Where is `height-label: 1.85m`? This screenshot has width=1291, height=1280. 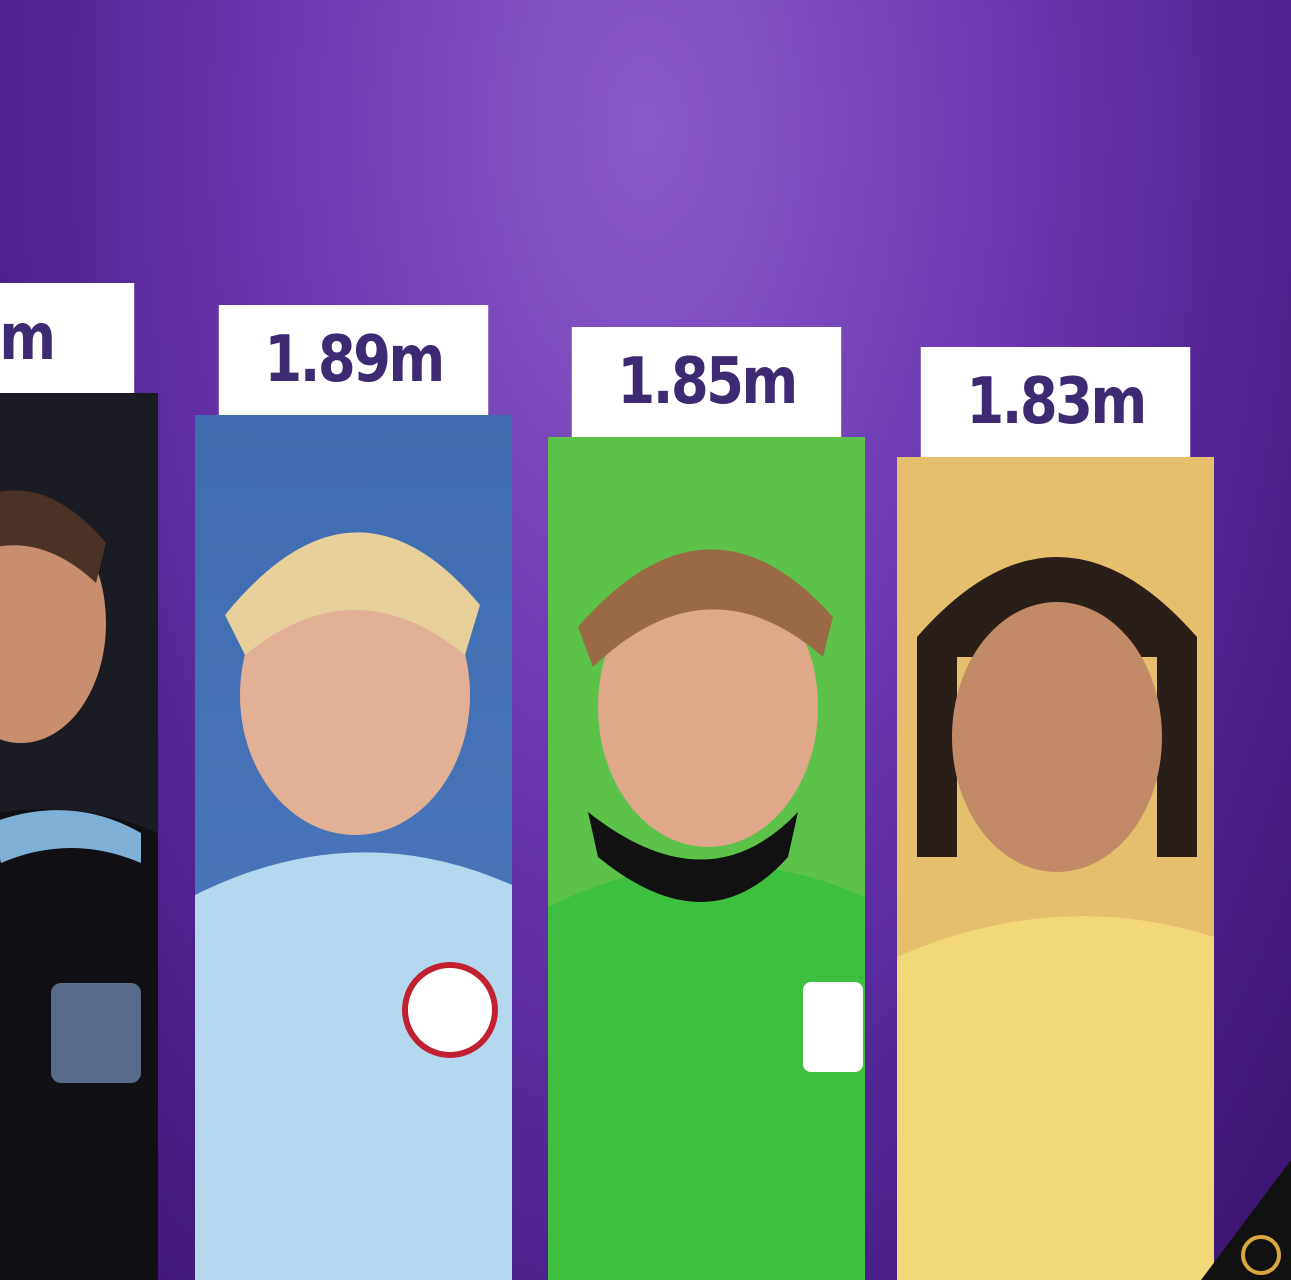
height-label: 1.85m is located at coordinates (706, 382).